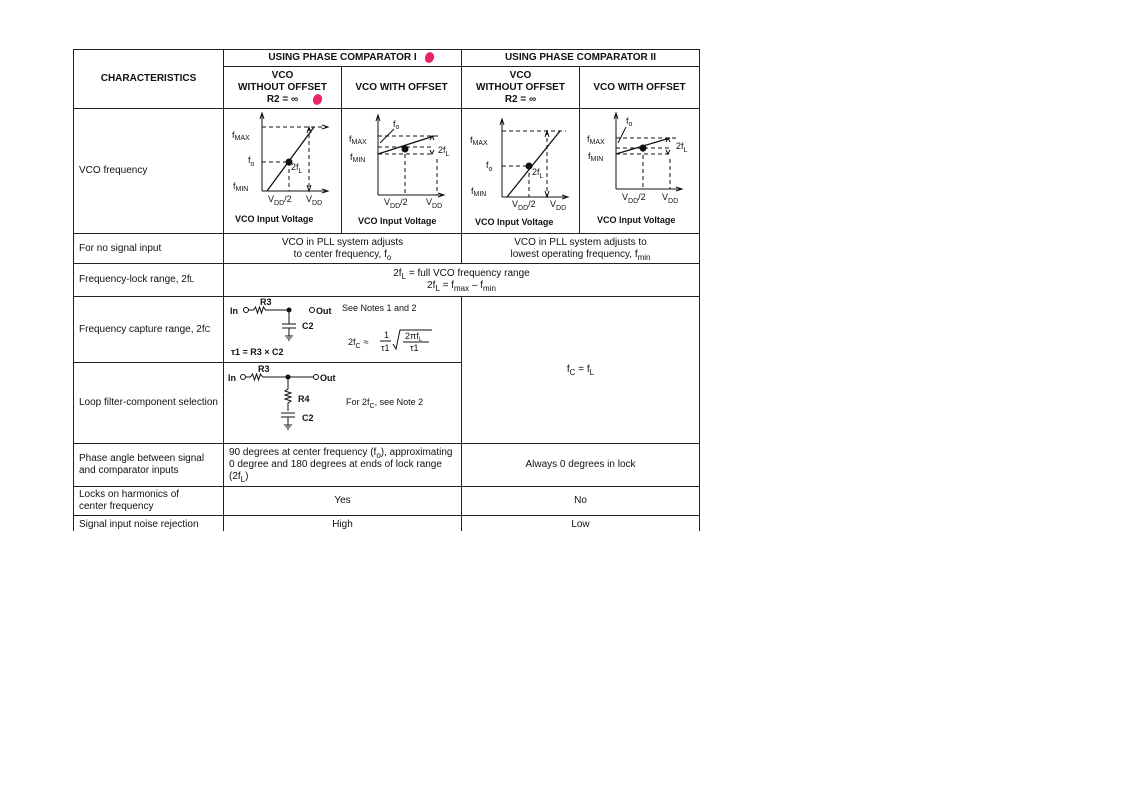  I want to click on row-label-loop-filter: Loop filter-component selection, so click(148, 403).